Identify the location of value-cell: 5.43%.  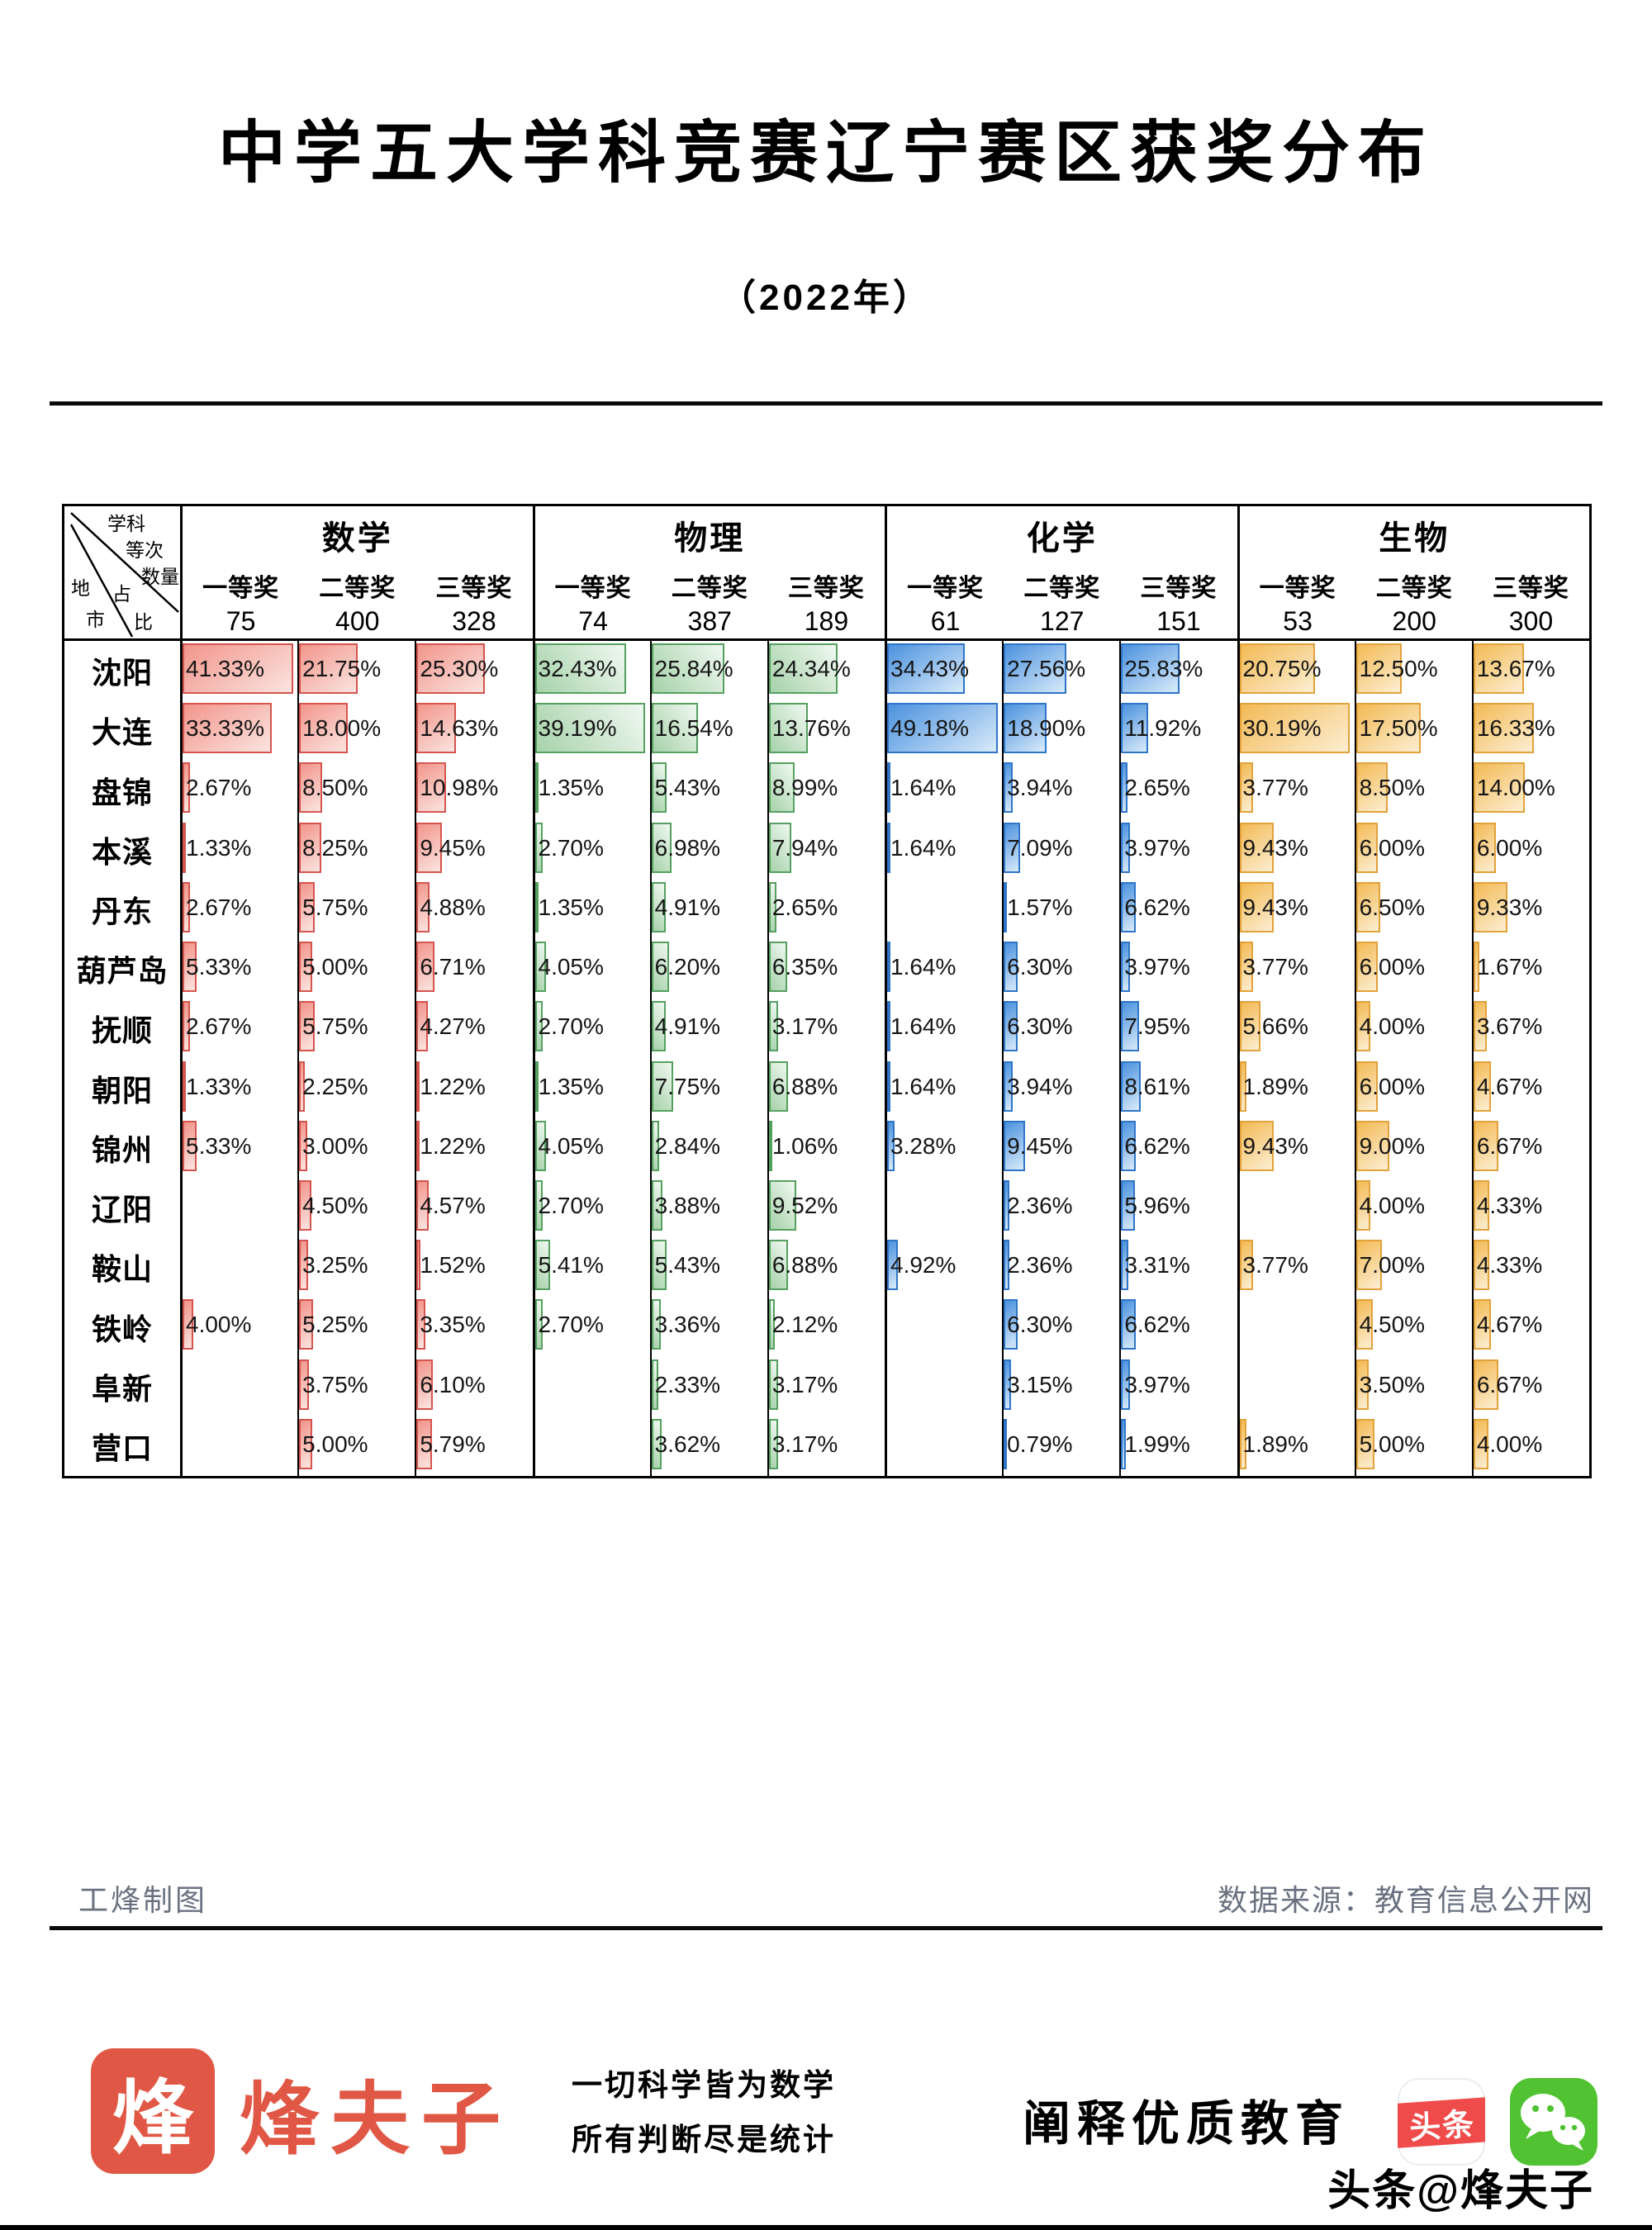
(708, 790).